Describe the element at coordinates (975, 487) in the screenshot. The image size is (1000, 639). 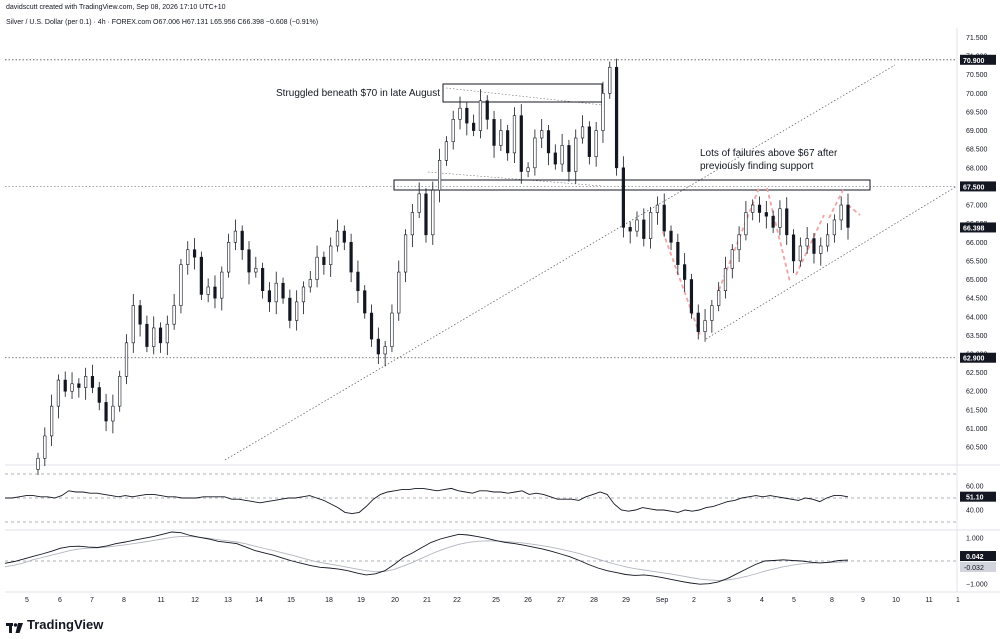
I see `rsi-tick-label: 60.00` at that location.